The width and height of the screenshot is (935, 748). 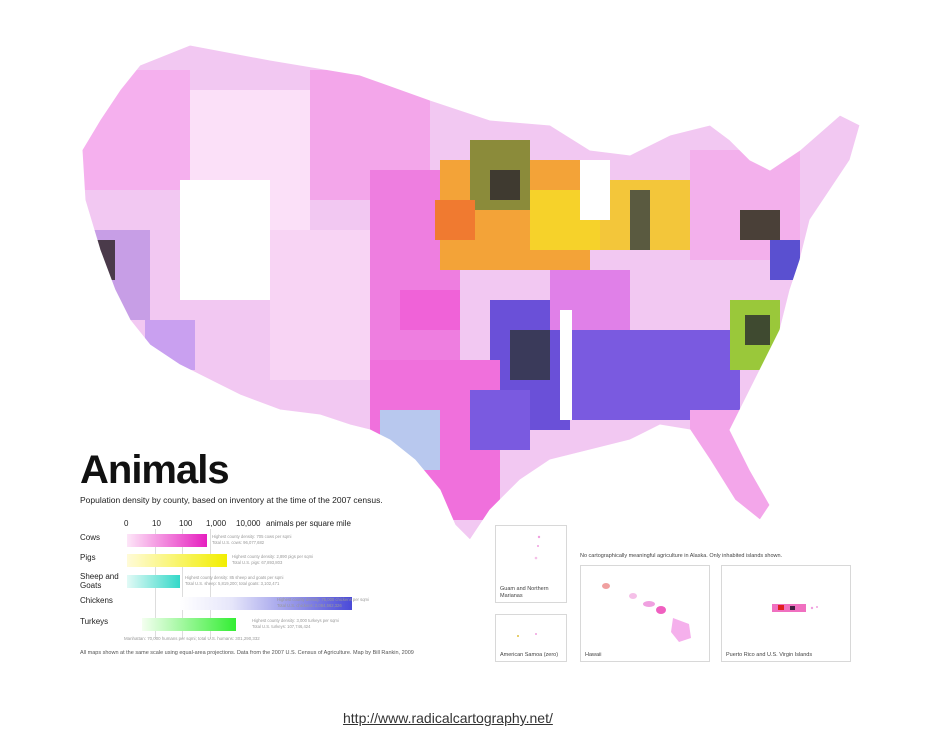 What do you see at coordinates (661, 610) in the screenshot?
I see `maui-island` at bounding box center [661, 610].